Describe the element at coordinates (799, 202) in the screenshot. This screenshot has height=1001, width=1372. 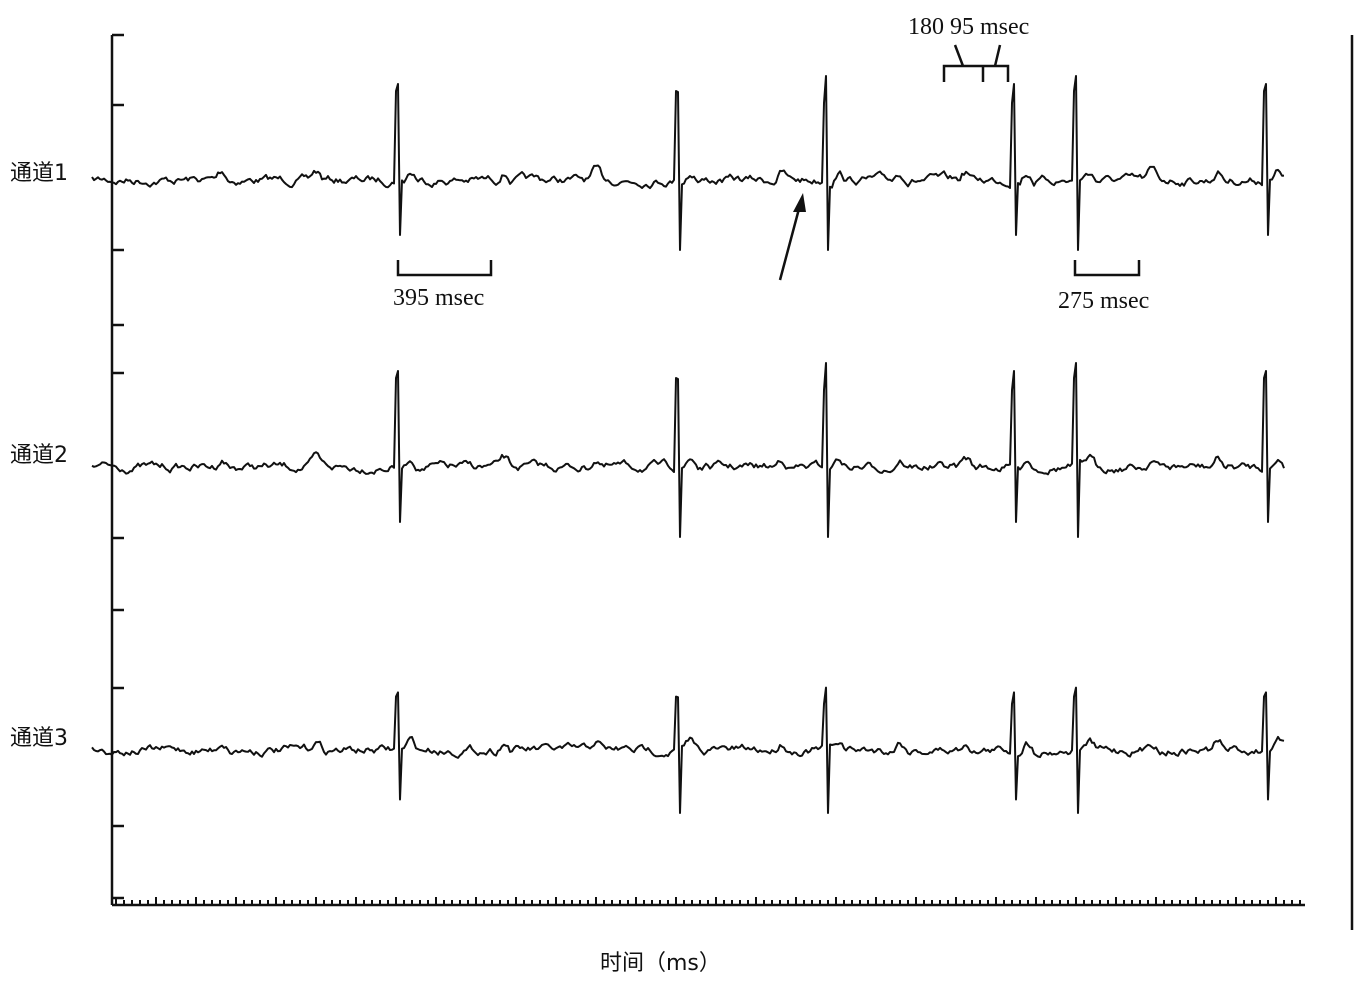
I see `arrow-head` at that location.